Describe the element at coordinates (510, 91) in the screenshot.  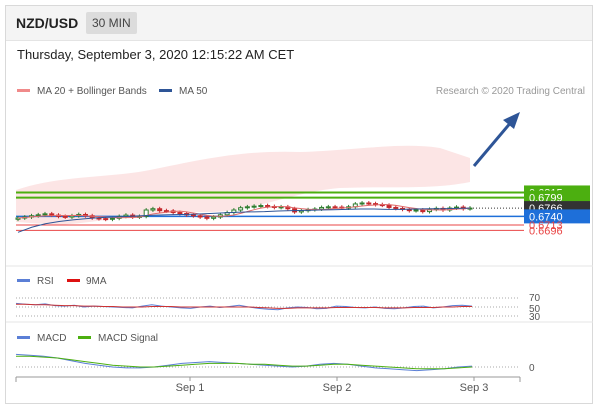
I see `research-credit: Research © 2020 Trading Central` at that location.